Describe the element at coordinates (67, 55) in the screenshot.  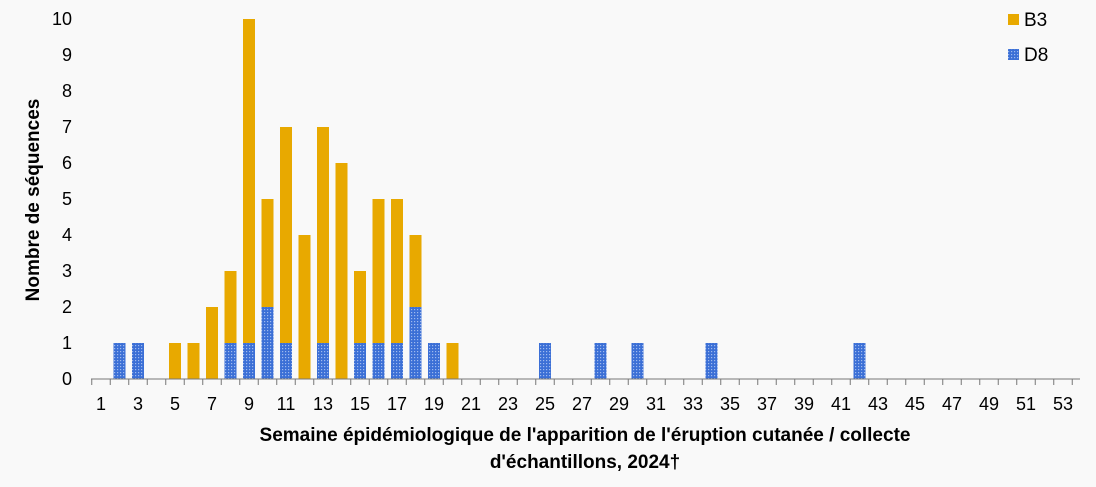
I see `y-tick-label: 9` at that location.